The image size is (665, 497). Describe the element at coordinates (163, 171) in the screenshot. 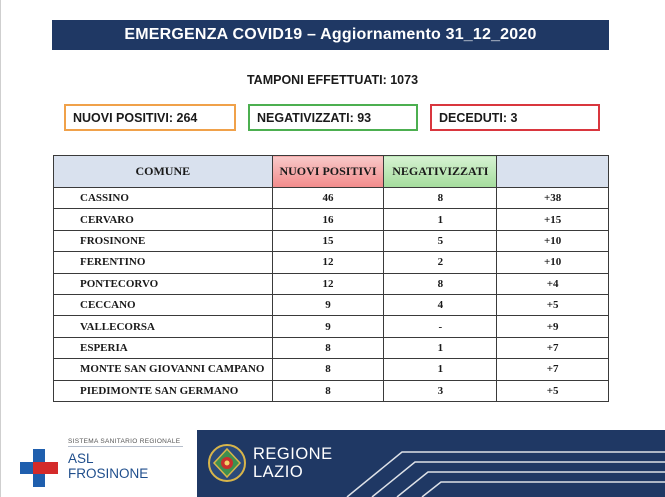

I see `header-comune: COMUNE` at that location.